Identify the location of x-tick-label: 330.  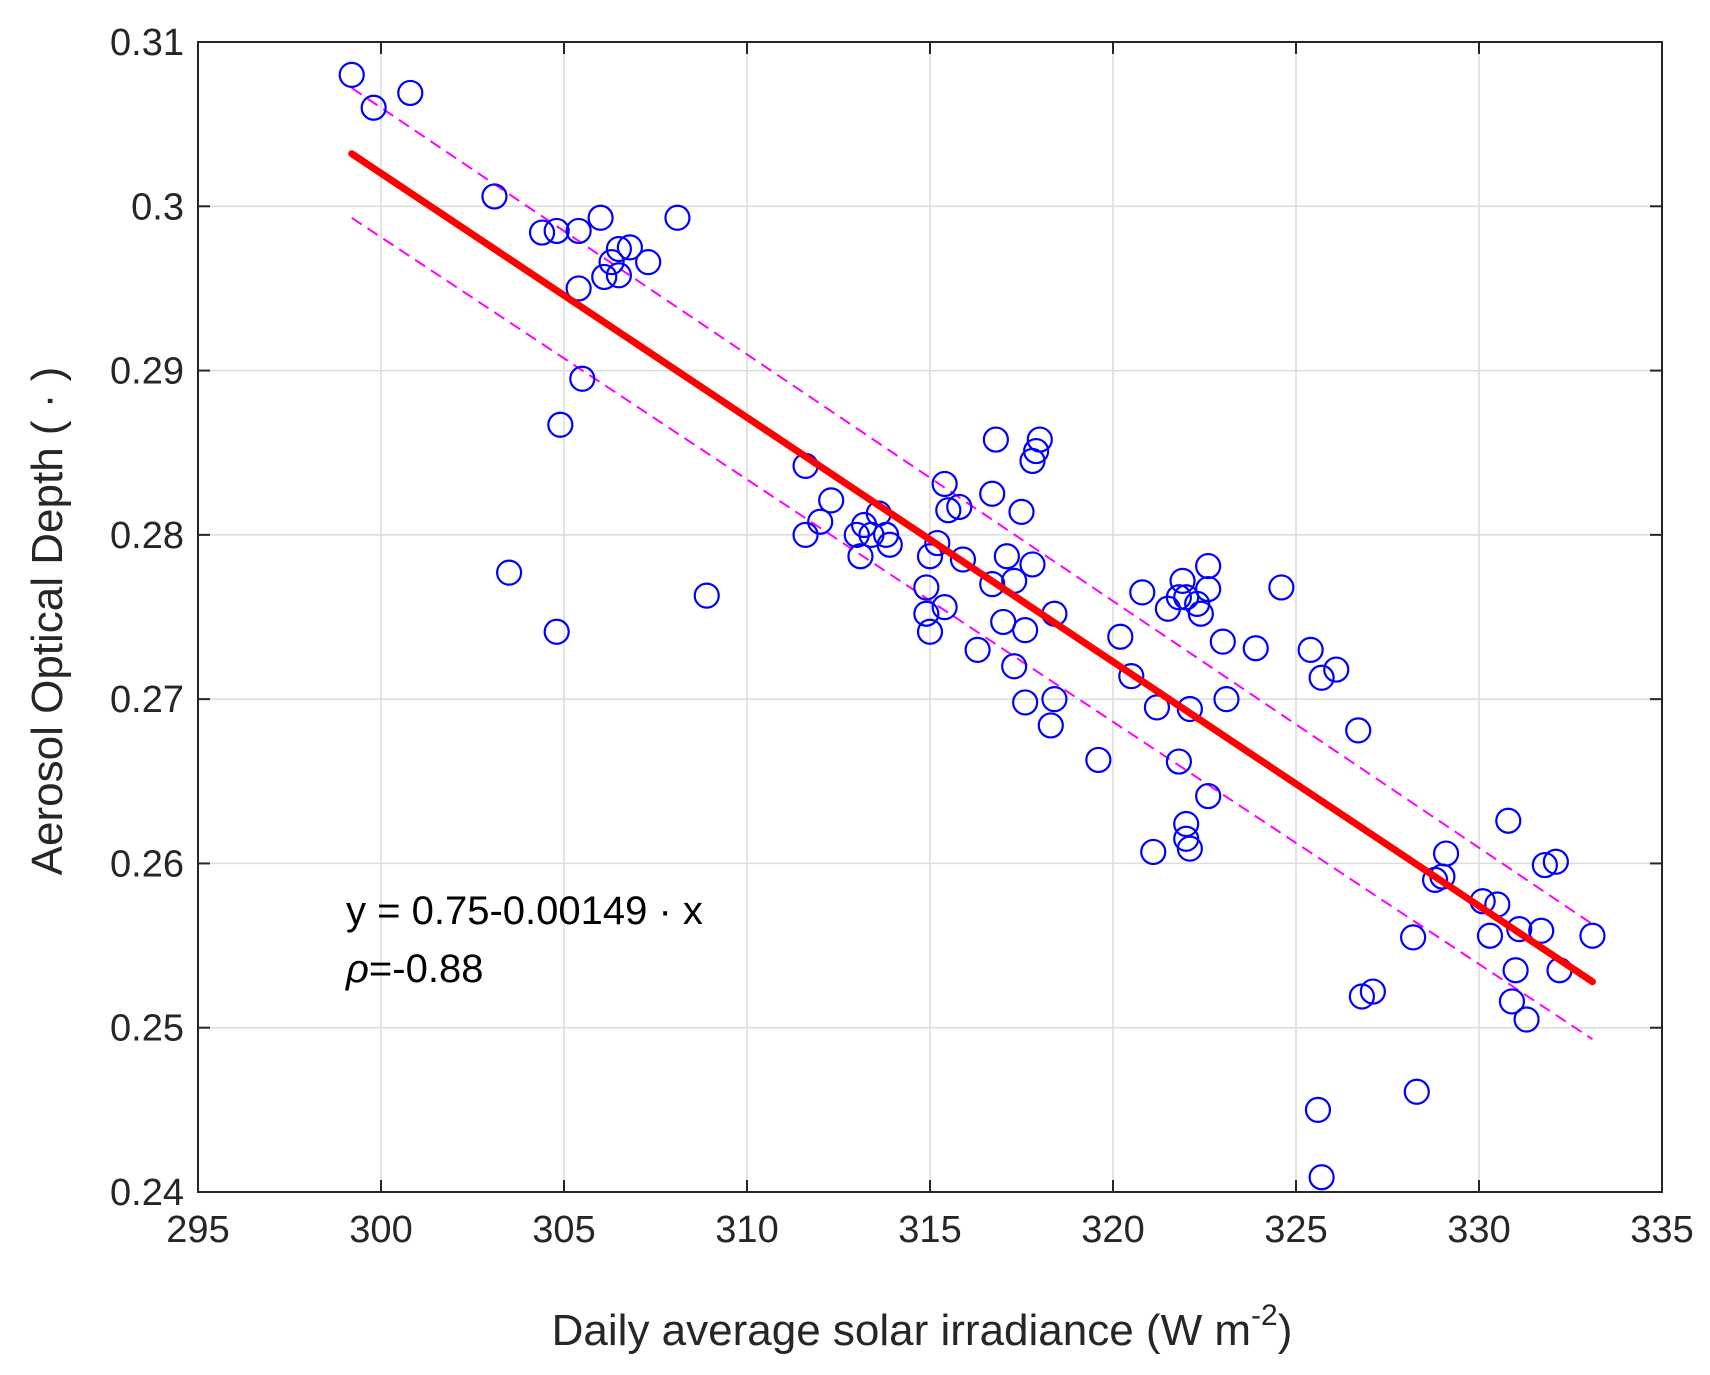
(1478, 1230).